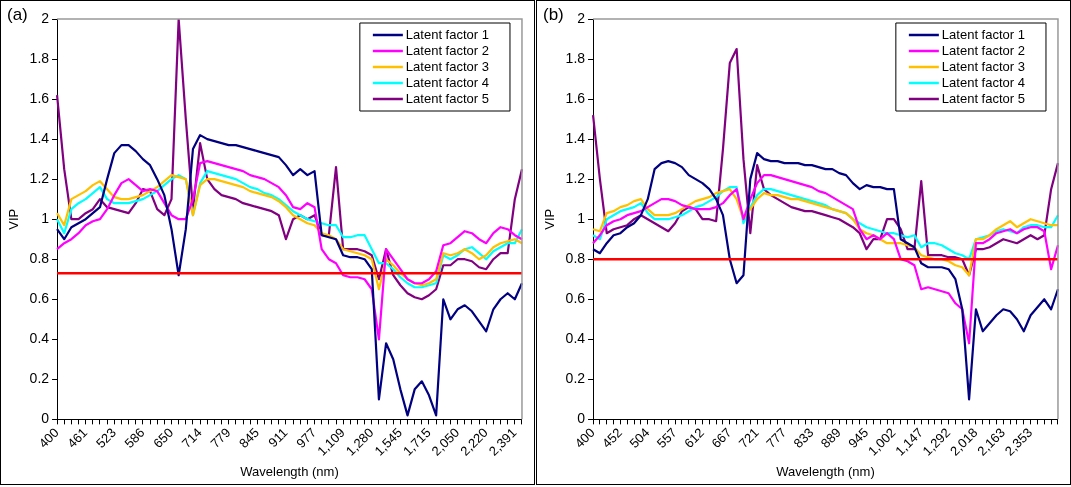  Describe the element at coordinates (163, 437) in the screenshot. I see `x-tick-label: 650` at that location.